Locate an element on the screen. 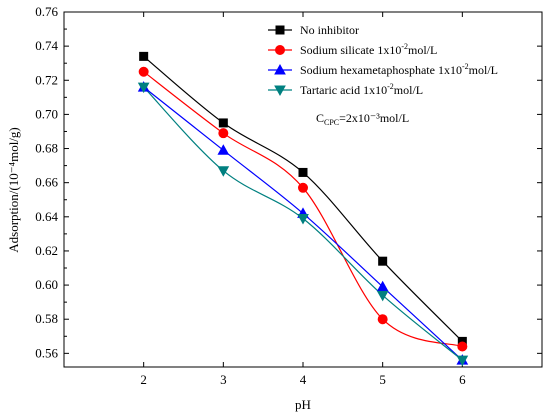  x-tick-label: 6 is located at coordinates (462, 379).